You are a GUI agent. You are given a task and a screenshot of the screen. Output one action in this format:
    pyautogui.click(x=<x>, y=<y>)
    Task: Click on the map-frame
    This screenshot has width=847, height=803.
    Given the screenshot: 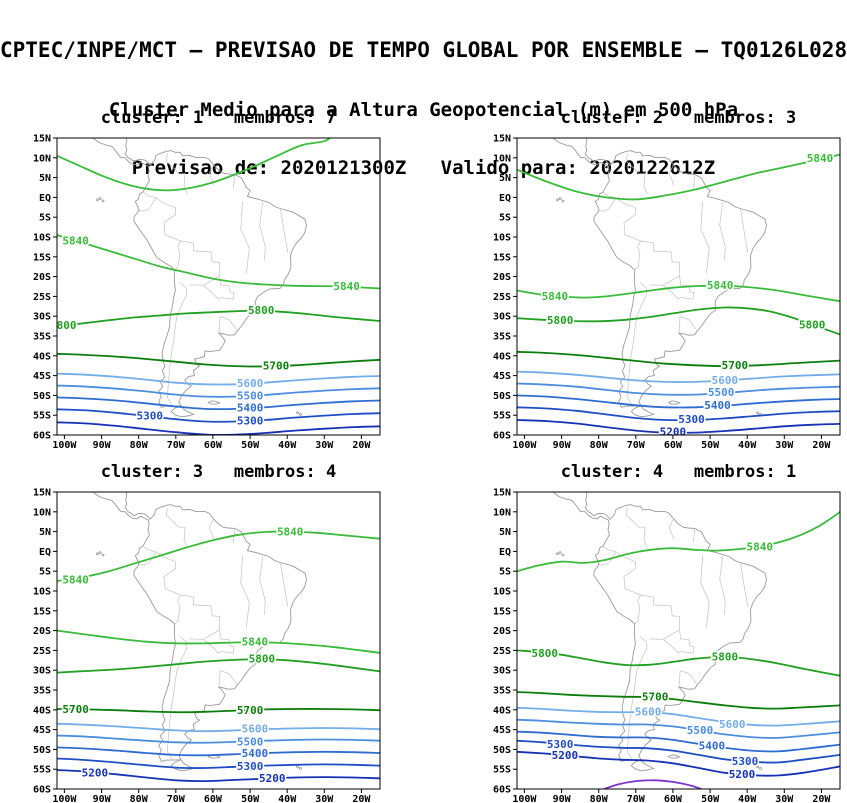 What is the action you would take?
    pyautogui.click(x=218, y=286)
    